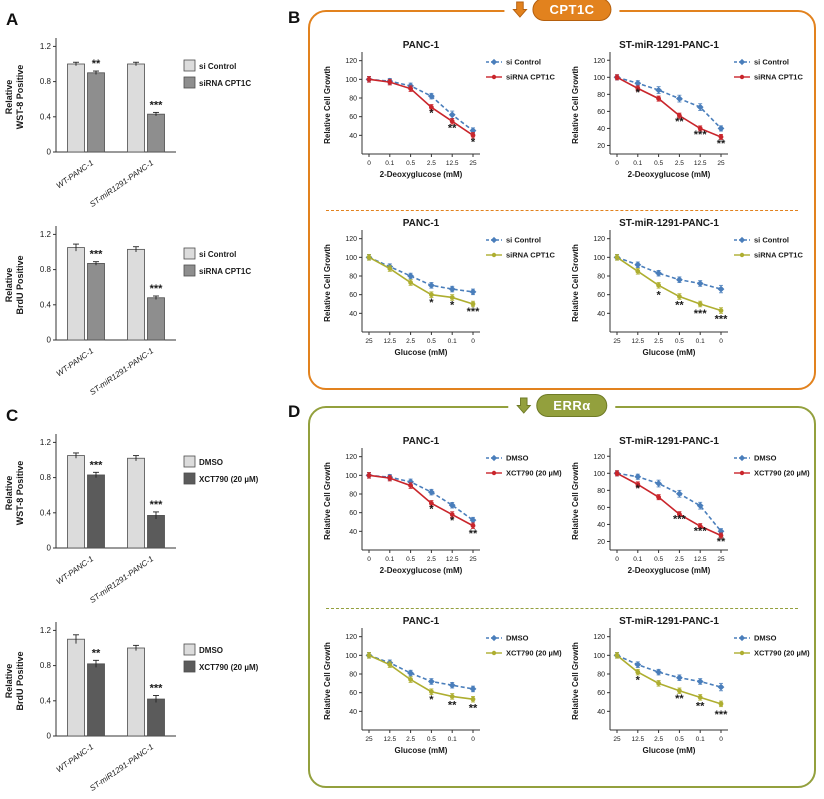  Describe the element at coordinates (669, 223) in the screenshot. I see `chart-title: ST-miR-1291-PANC-1` at that location.